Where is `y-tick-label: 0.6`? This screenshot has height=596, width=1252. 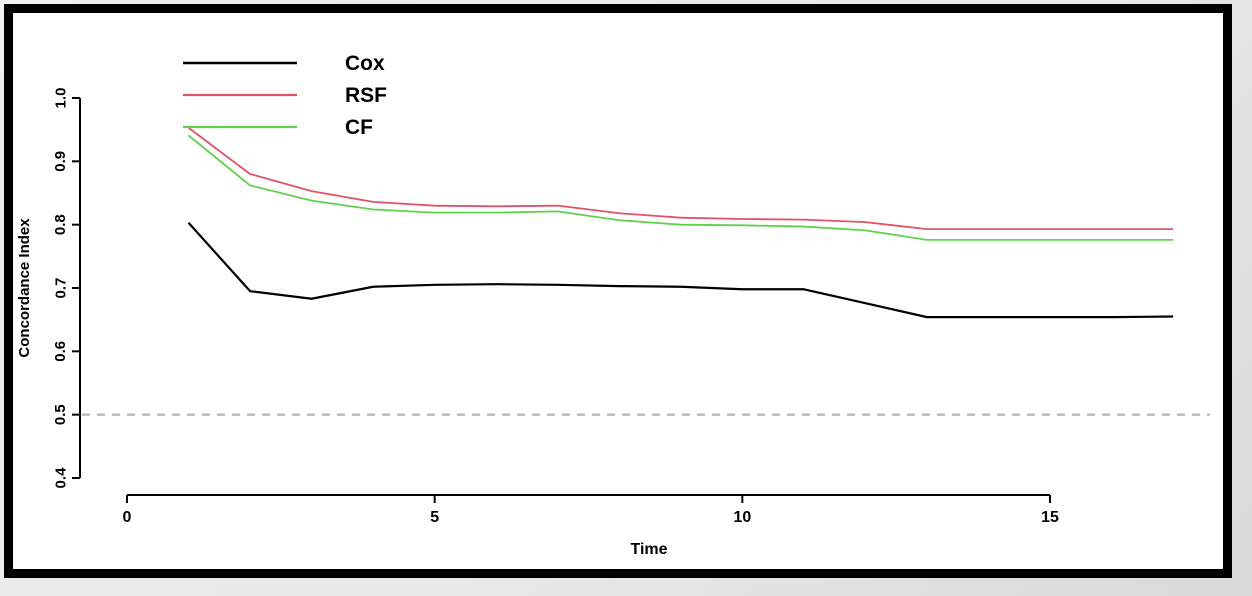 y-tick-label: 0.6 is located at coordinates (60, 351).